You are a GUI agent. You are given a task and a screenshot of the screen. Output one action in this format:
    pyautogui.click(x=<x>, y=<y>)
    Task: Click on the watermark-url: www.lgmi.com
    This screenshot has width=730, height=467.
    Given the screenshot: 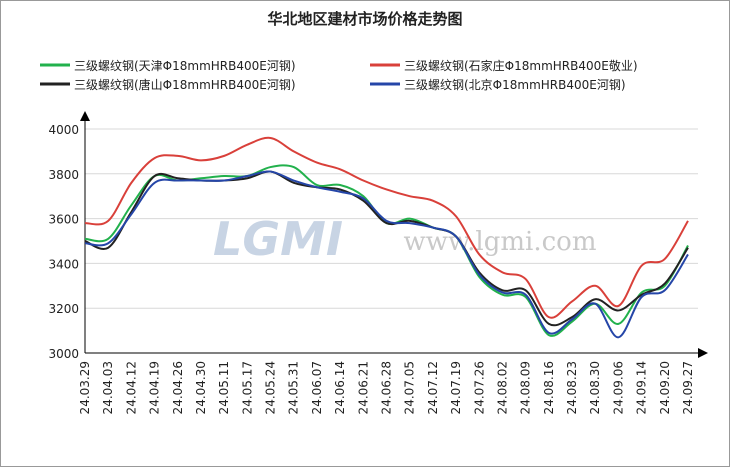 What is the action you would take?
    pyautogui.click(x=499, y=242)
    